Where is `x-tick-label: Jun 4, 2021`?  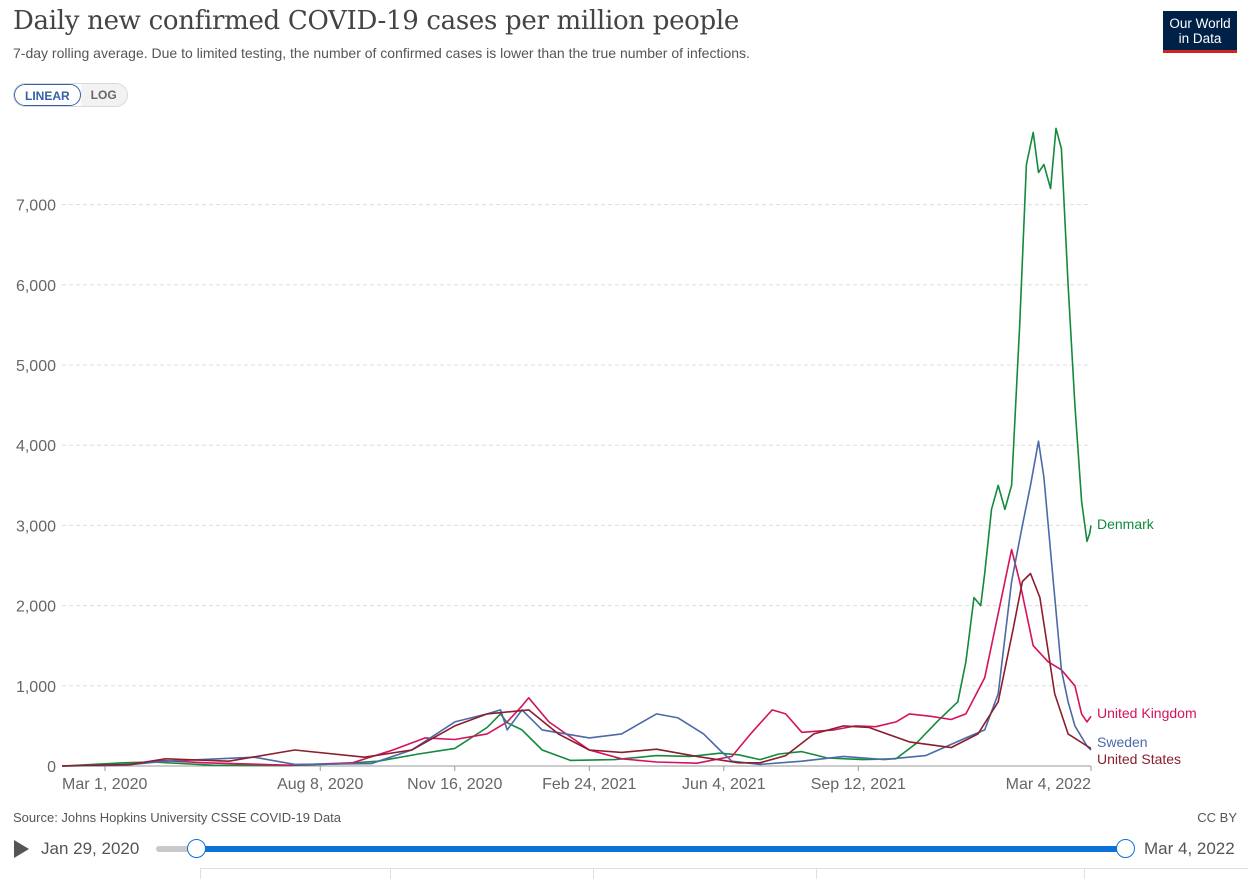 x-tick-label: Jun 4, 2021 is located at coordinates (724, 784).